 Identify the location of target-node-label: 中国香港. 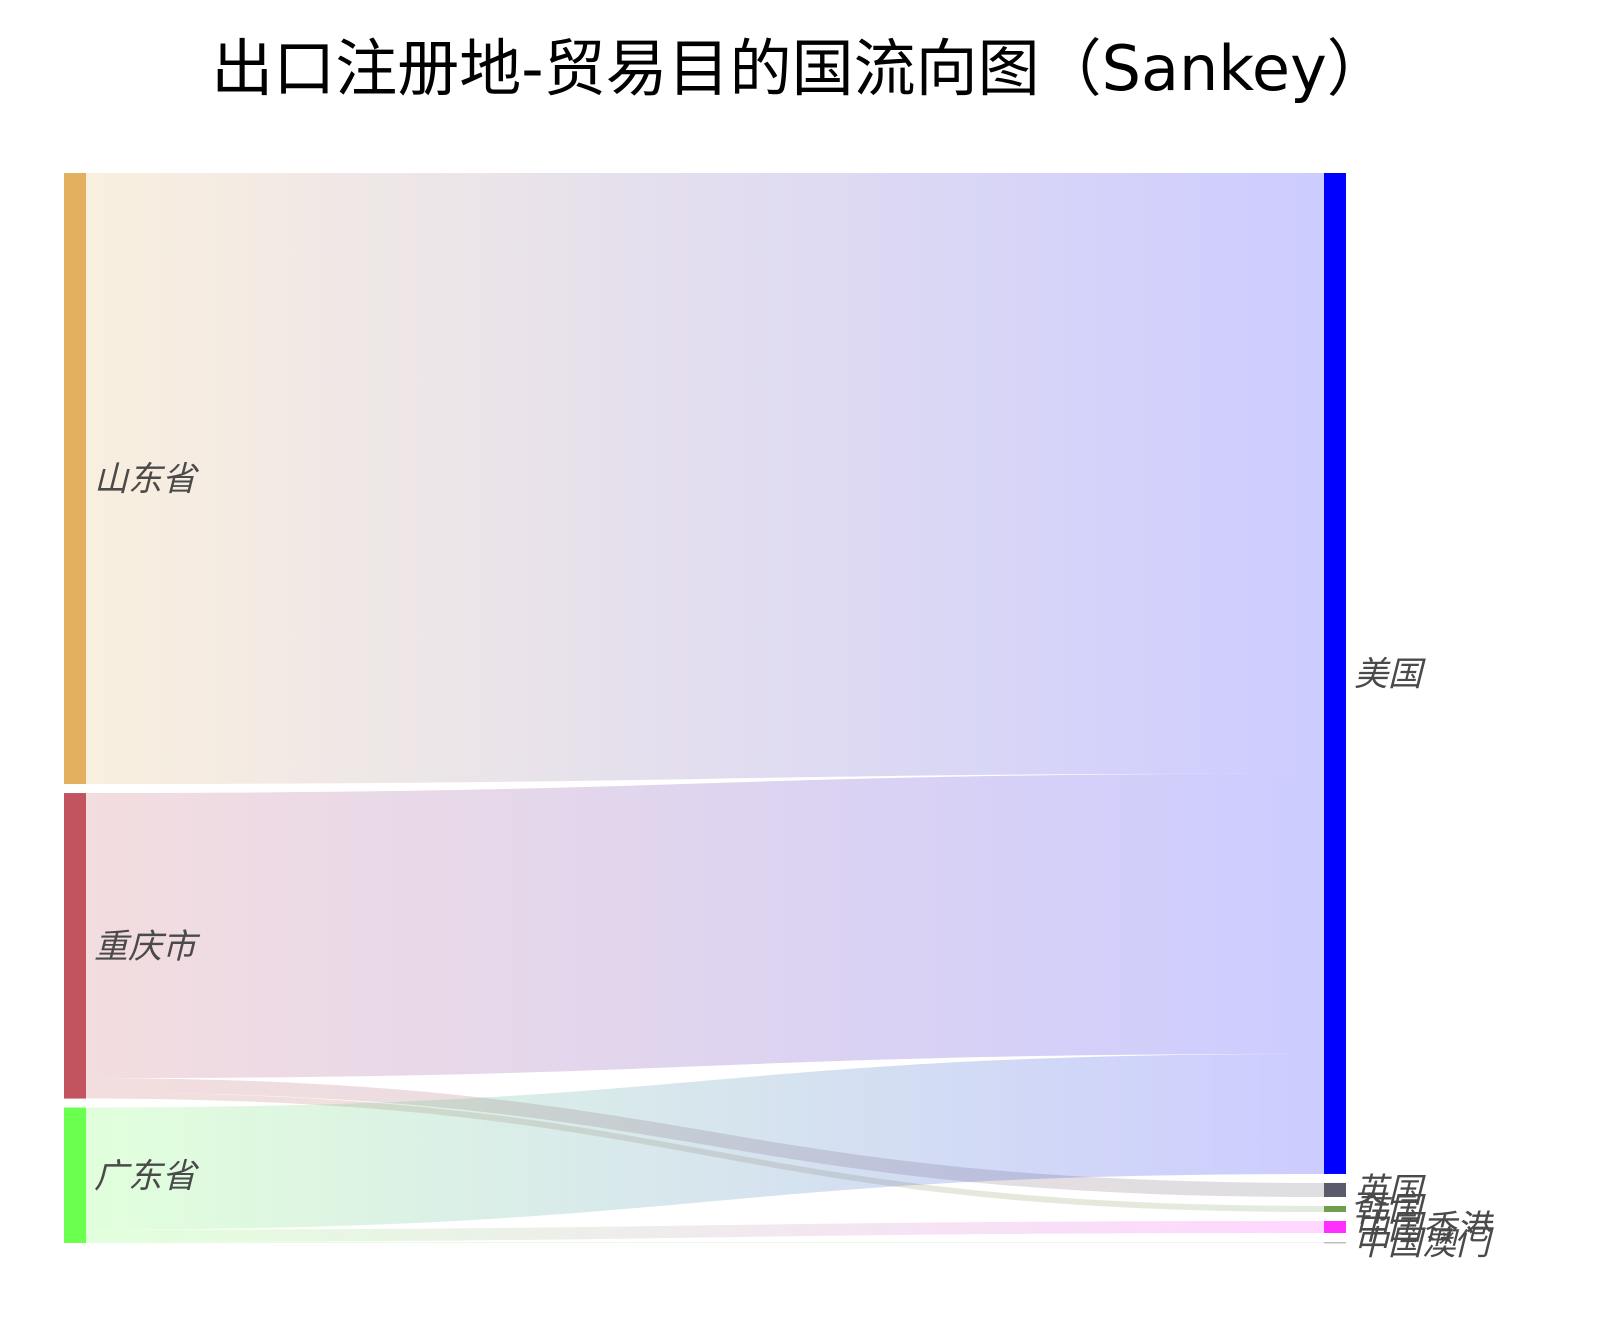
(1424, 1228).